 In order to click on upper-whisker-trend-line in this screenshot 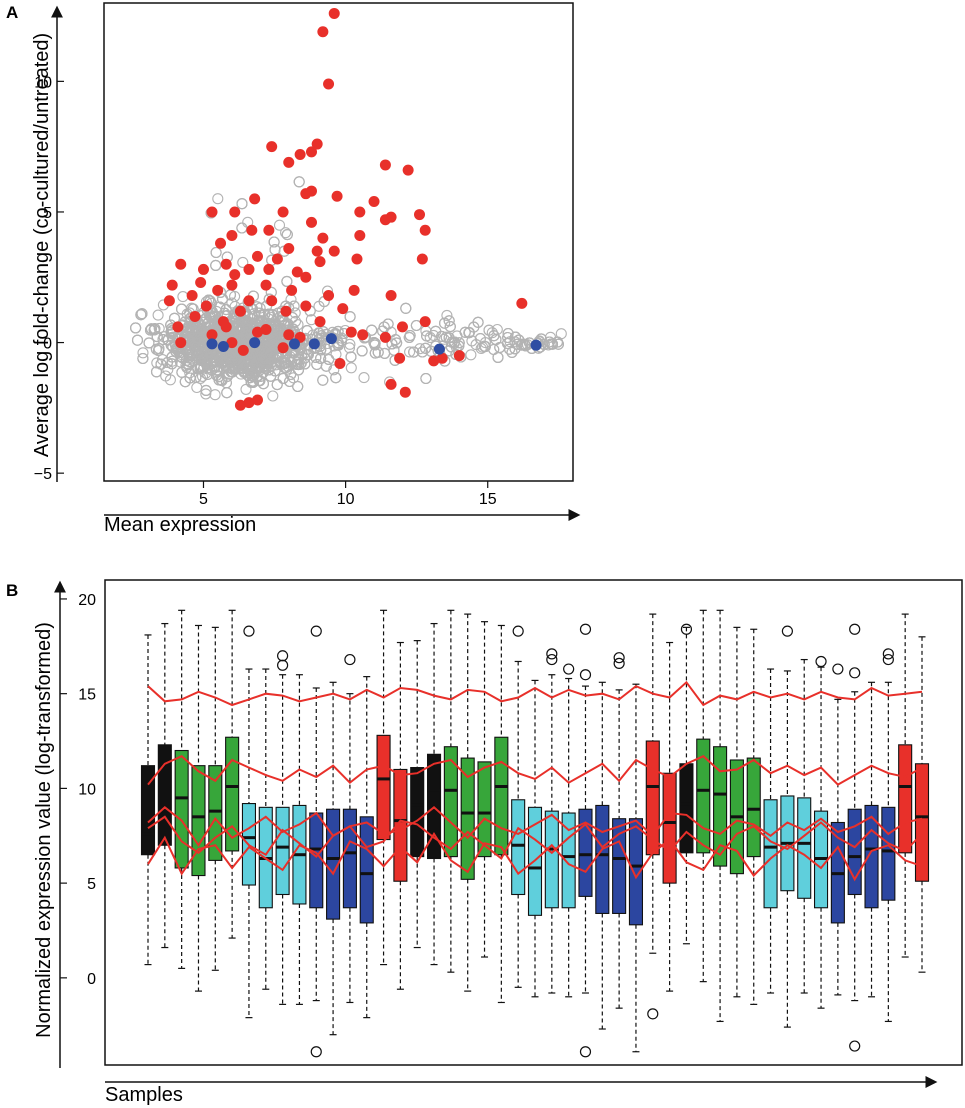, I will do `click(535, 693)`.